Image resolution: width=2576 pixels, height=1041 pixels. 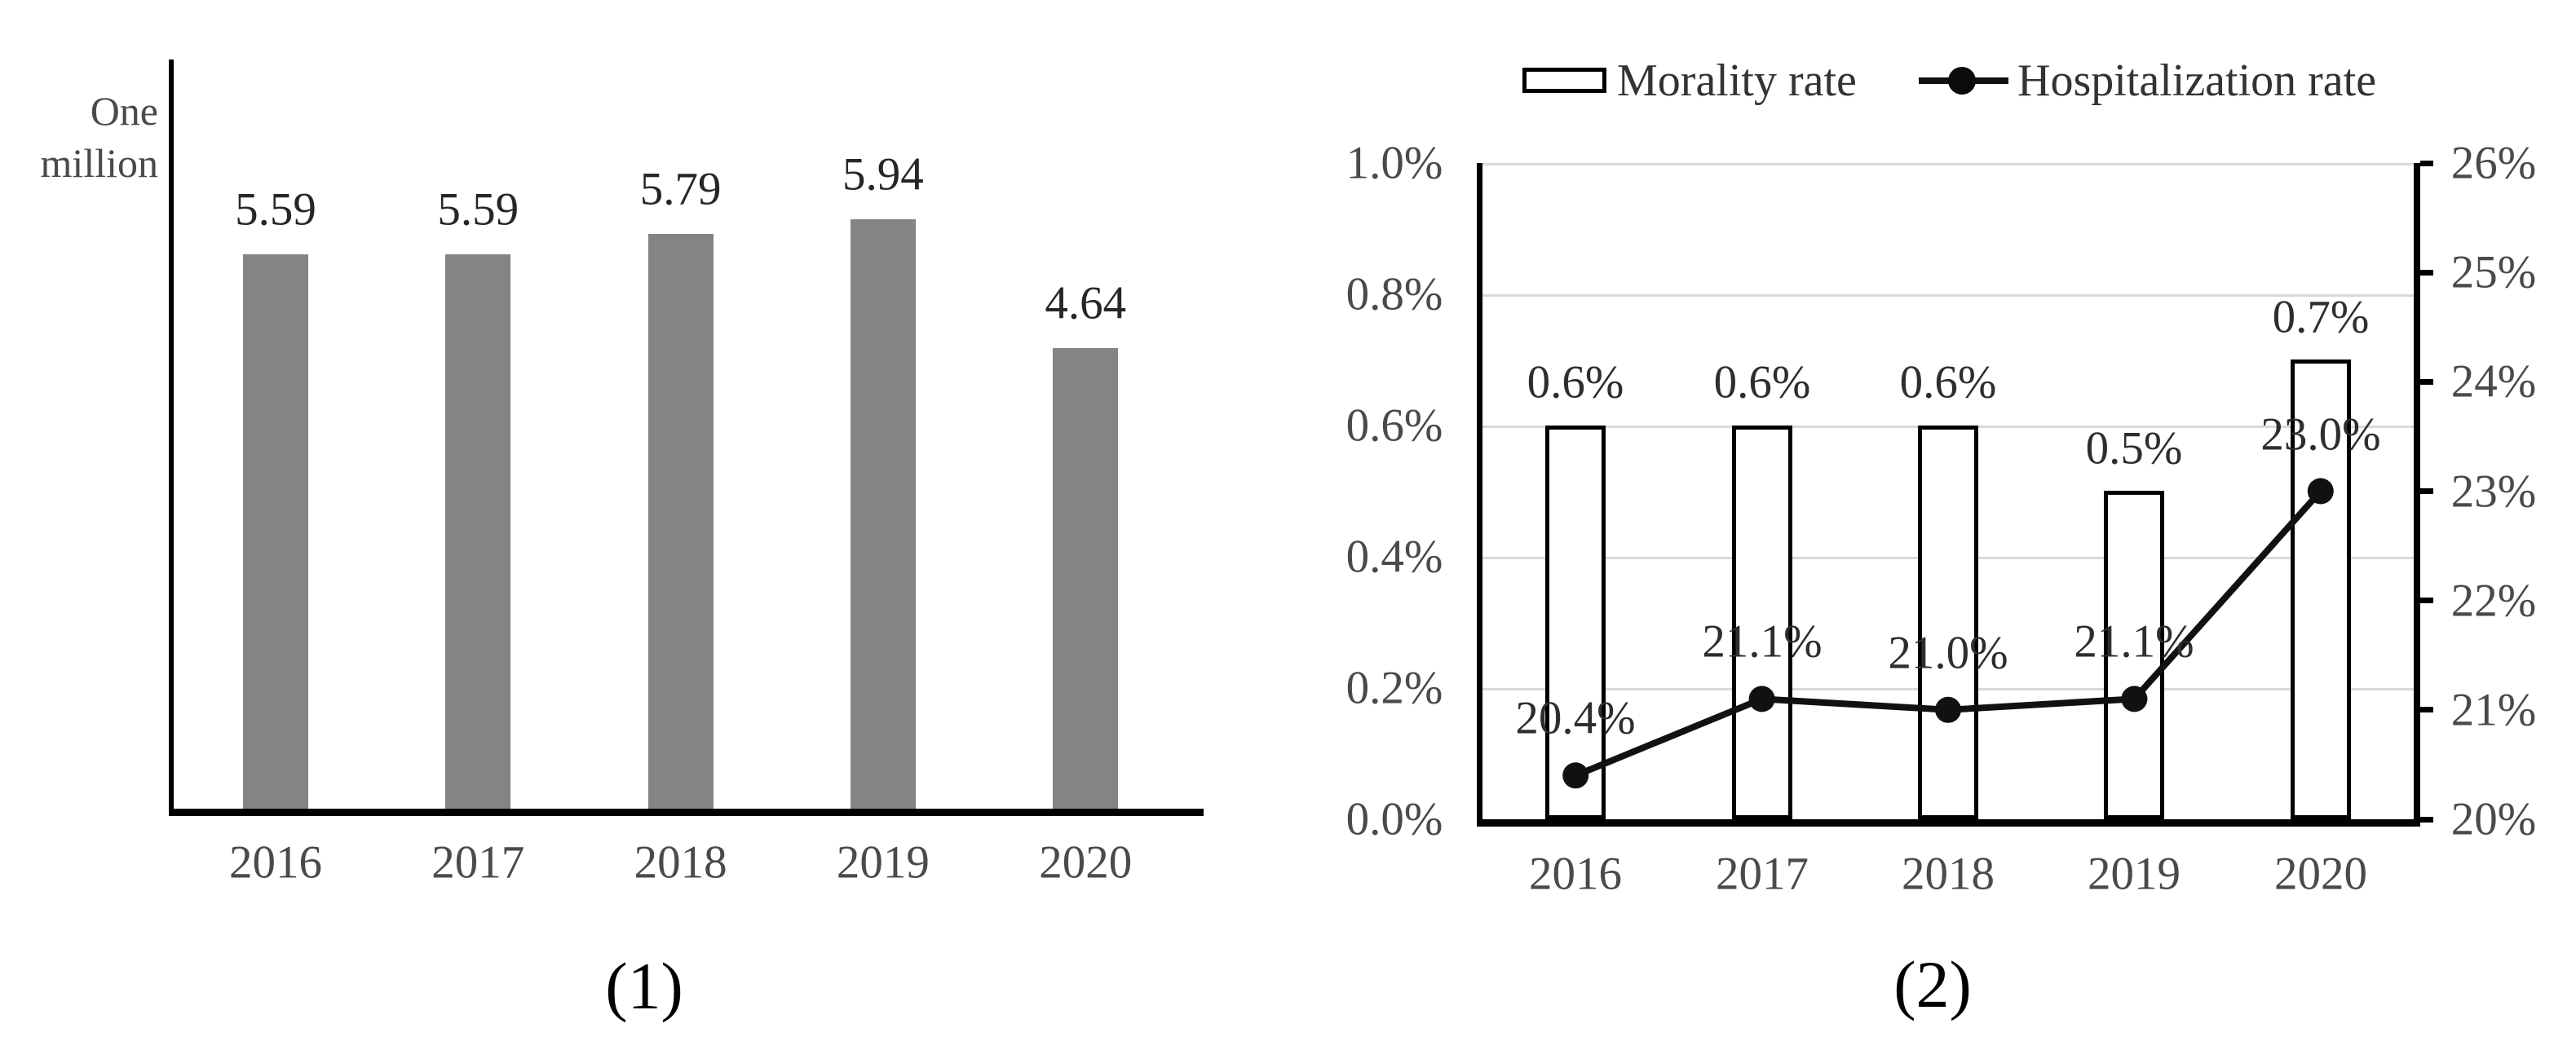 I want to click on right-axis-tick-label: 23%, so click(x=2493, y=492).